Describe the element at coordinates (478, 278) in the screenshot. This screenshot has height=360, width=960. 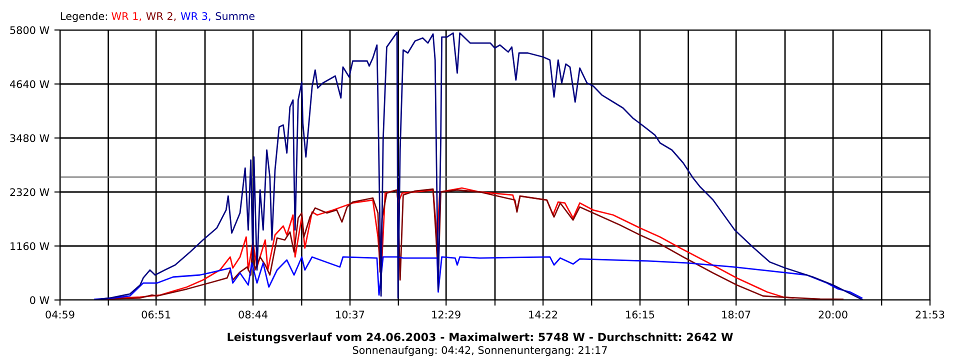
I see `line-series` at that location.